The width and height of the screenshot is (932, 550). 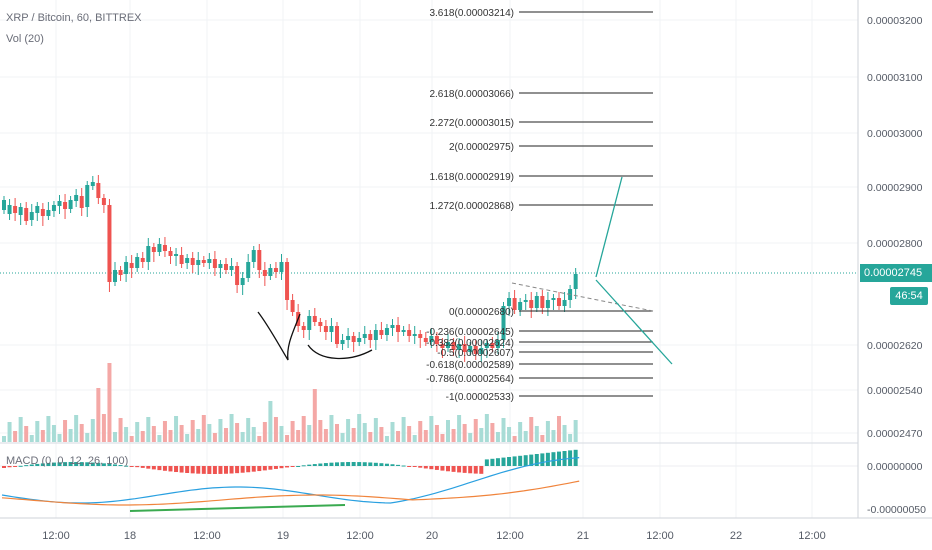 What do you see at coordinates (470, 379) in the screenshot?
I see `fib-level-label: -0.786(0.00002564)` at bounding box center [470, 379].